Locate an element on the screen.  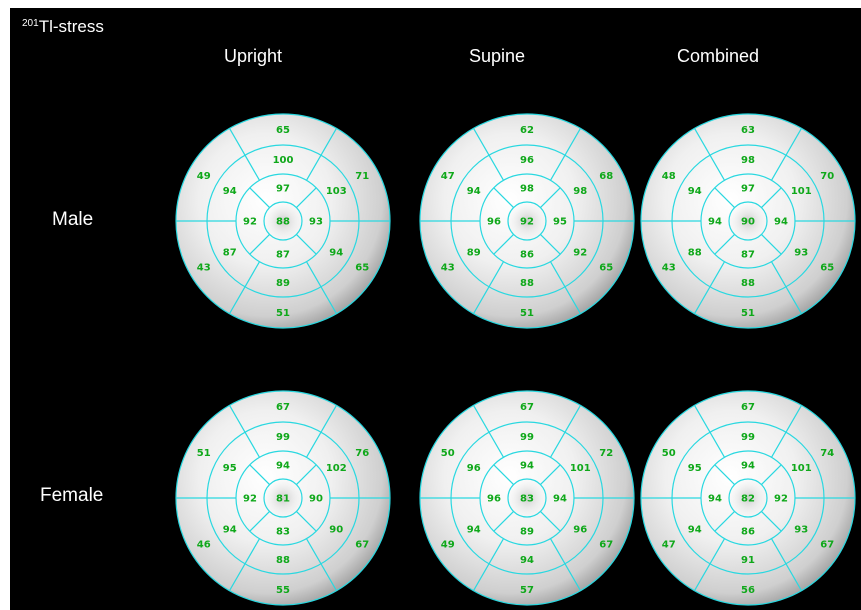
mid-segment-value: 100 is located at coordinates (283, 160).